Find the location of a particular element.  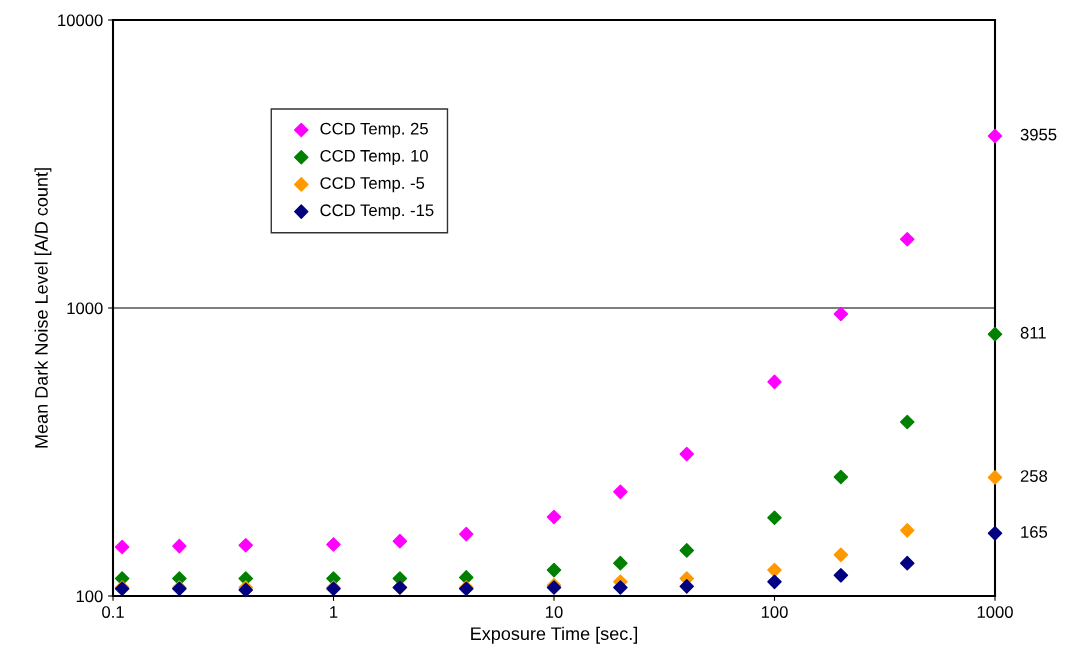

x-tick-label: 100 is located at coordinates (774, 612).